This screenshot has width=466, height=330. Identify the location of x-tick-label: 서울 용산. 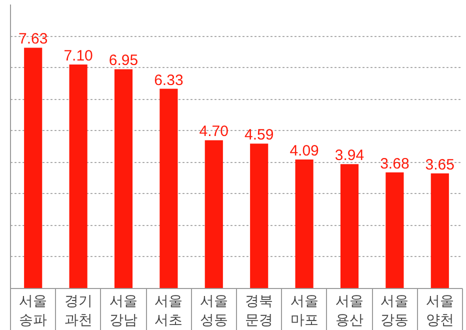
(350, 310).